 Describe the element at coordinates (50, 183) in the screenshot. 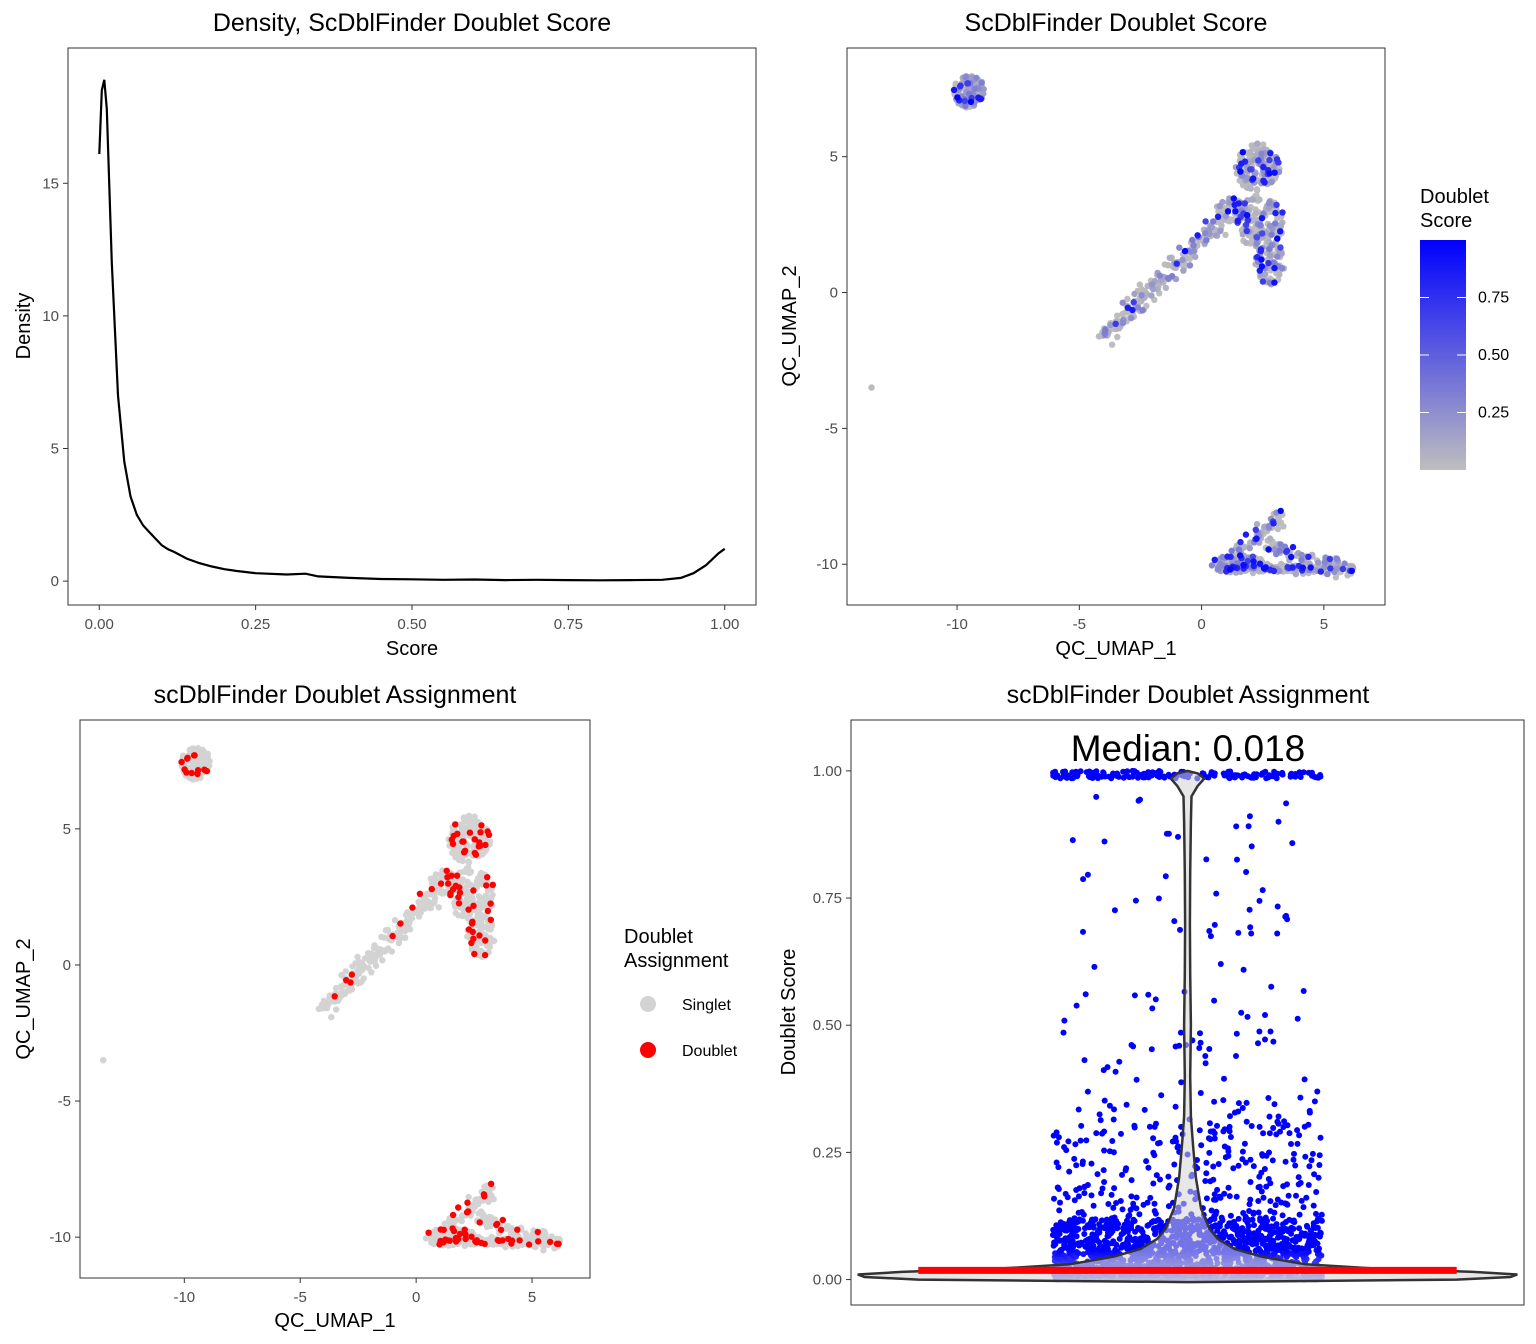

I see `y-tick-label: 15` at that location.